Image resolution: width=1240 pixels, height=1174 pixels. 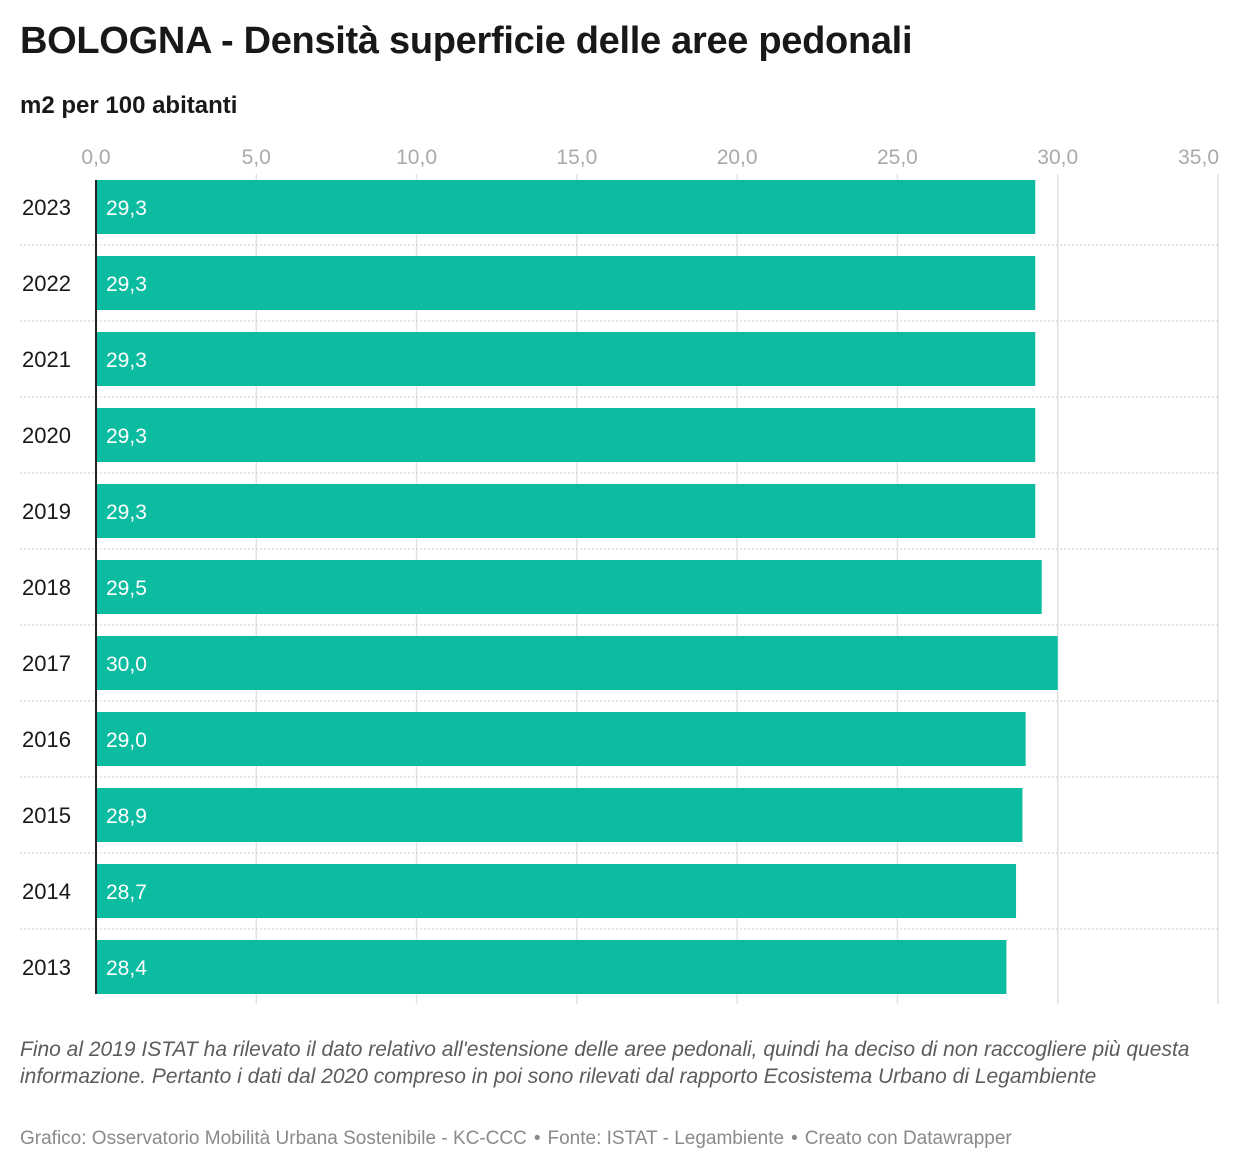 What do you see at coordinates (126, 816) in the screenshot?
I see `bar-value-label: 28,9` at bounding box center [126, 816].